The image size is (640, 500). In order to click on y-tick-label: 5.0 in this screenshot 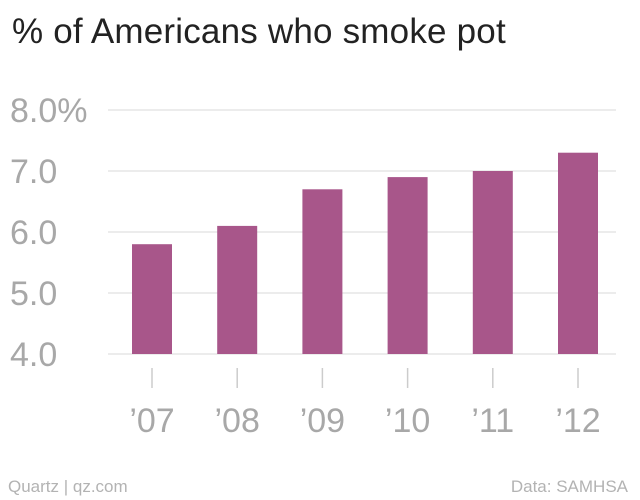, I will do `click(33, 294)`.